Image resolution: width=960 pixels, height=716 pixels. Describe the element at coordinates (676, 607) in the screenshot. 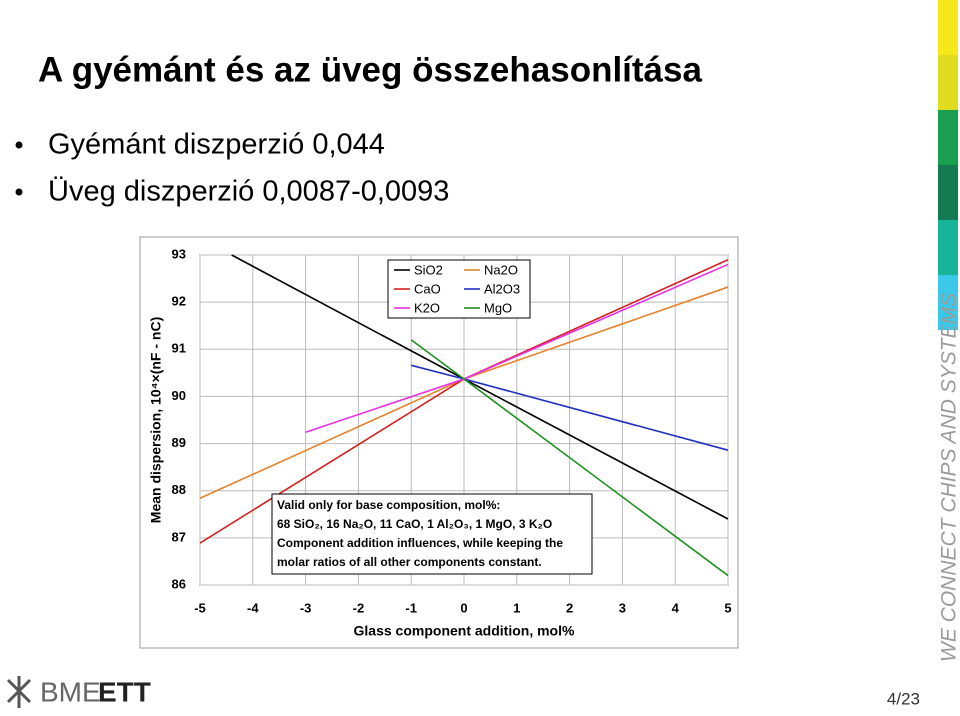

I see `x-tick-label: 4` at that location.